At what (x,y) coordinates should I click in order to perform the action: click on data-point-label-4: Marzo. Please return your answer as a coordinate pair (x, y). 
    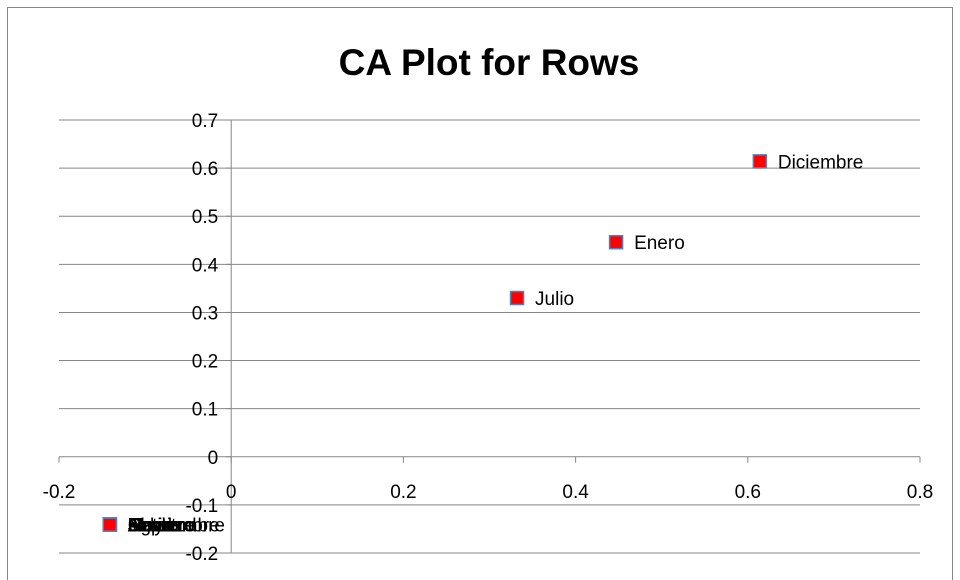
    Looking at the image, I should click on (154, 526).